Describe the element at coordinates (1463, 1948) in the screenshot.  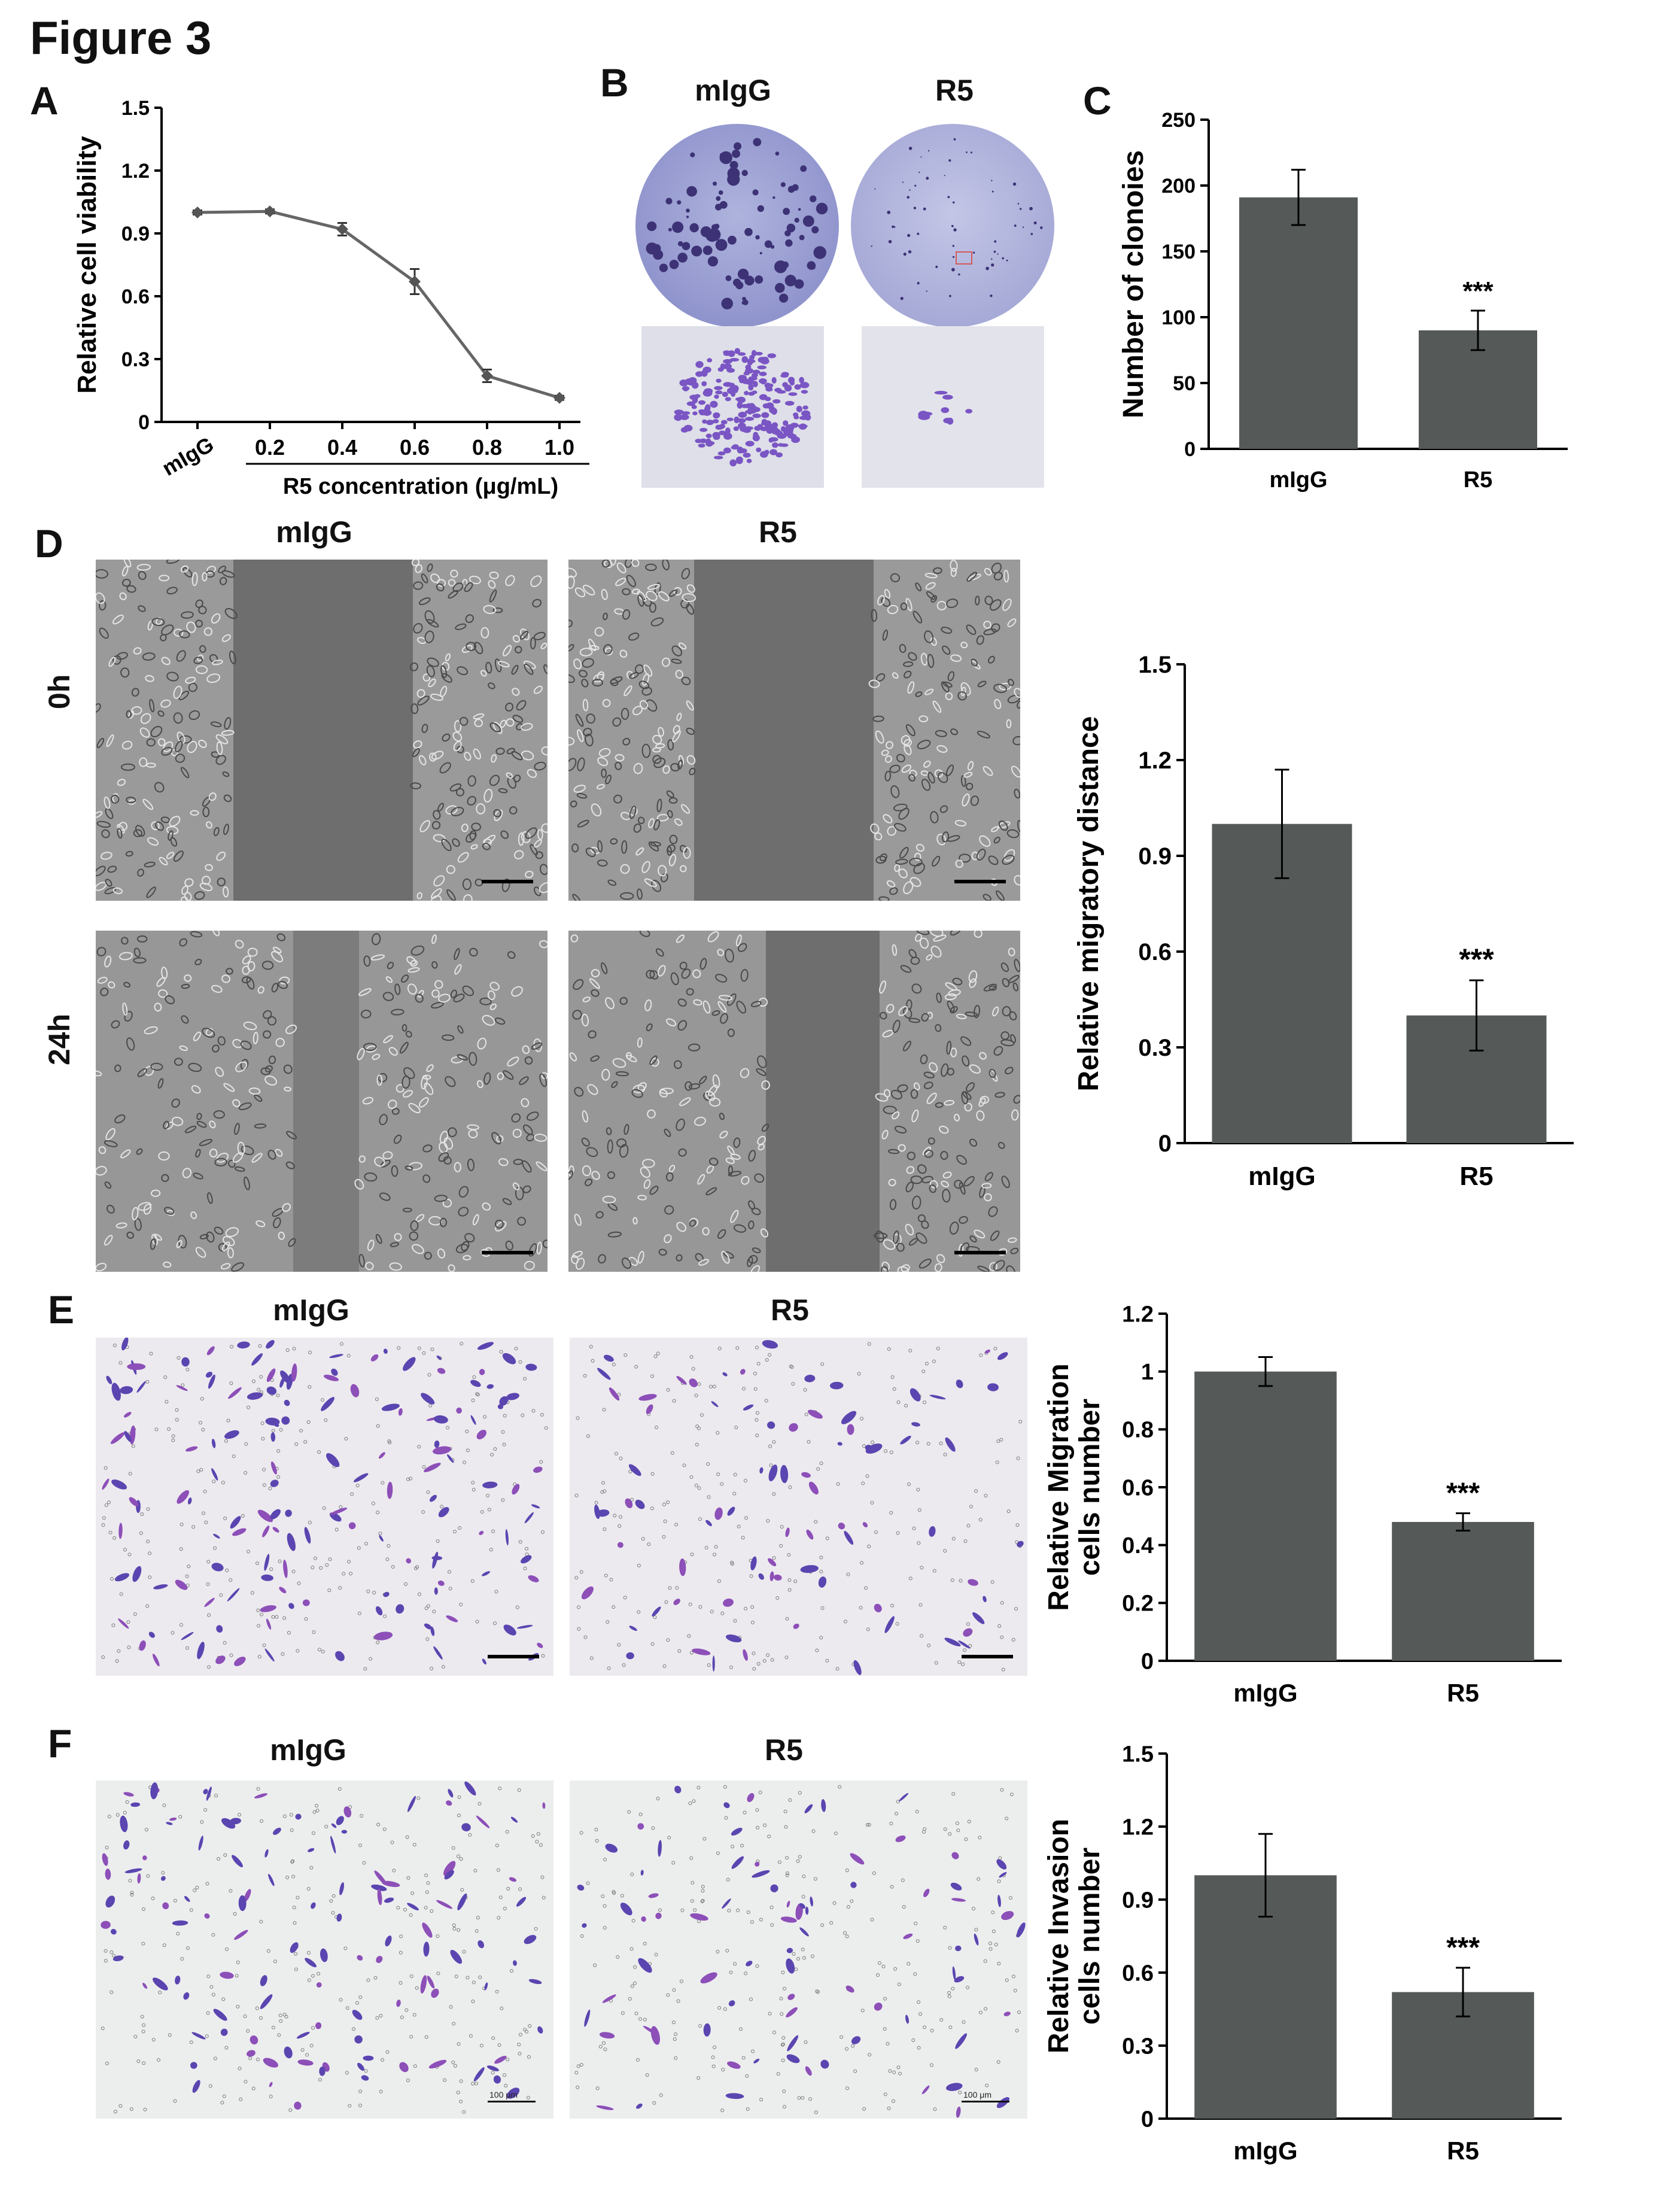
I see `significance-label: ***` at that location.